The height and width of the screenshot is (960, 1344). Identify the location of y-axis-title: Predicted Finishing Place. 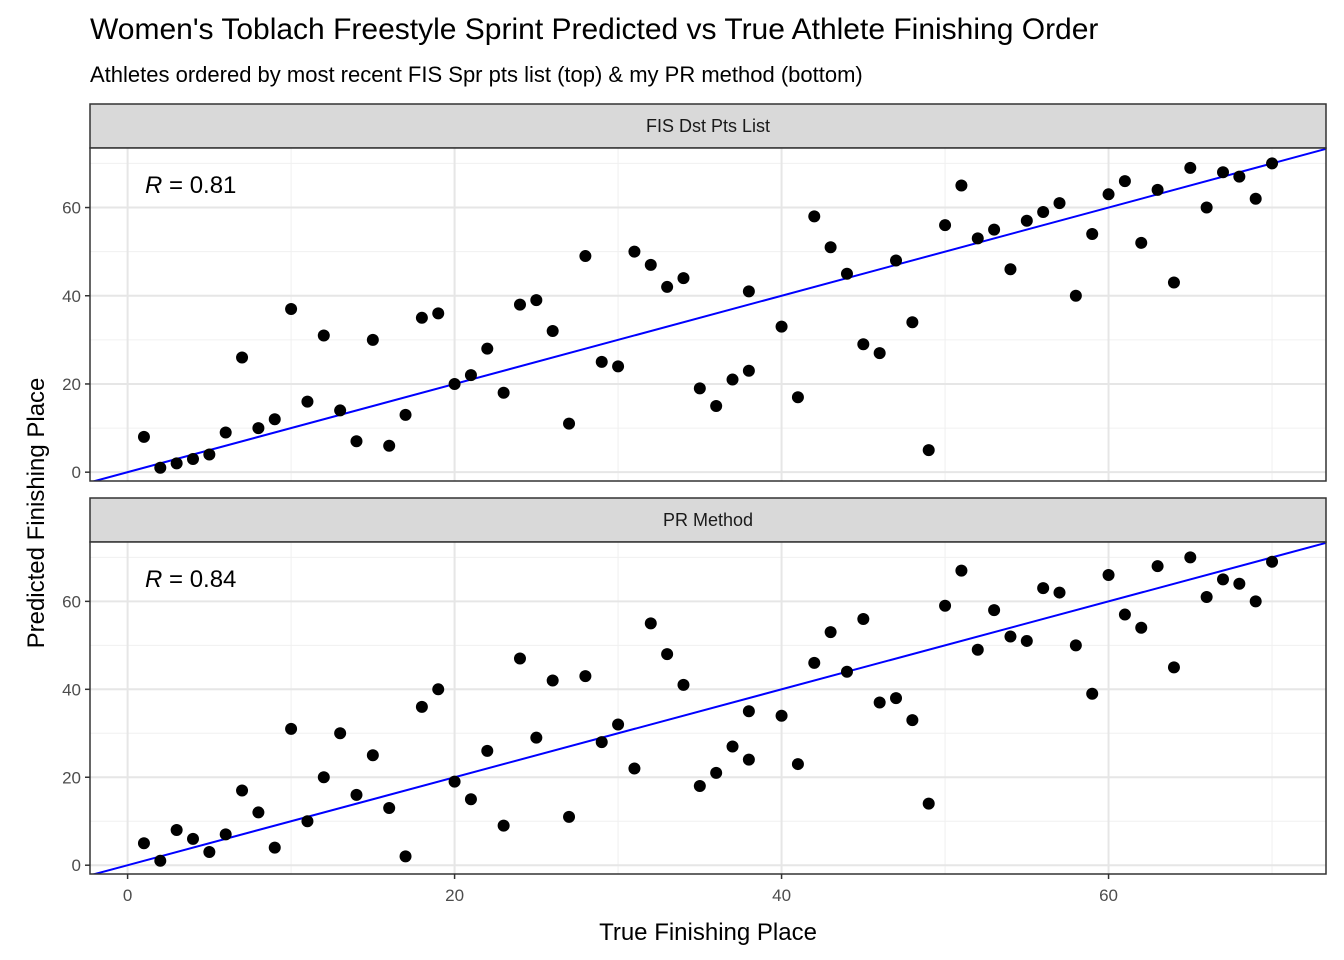
(36, 513).